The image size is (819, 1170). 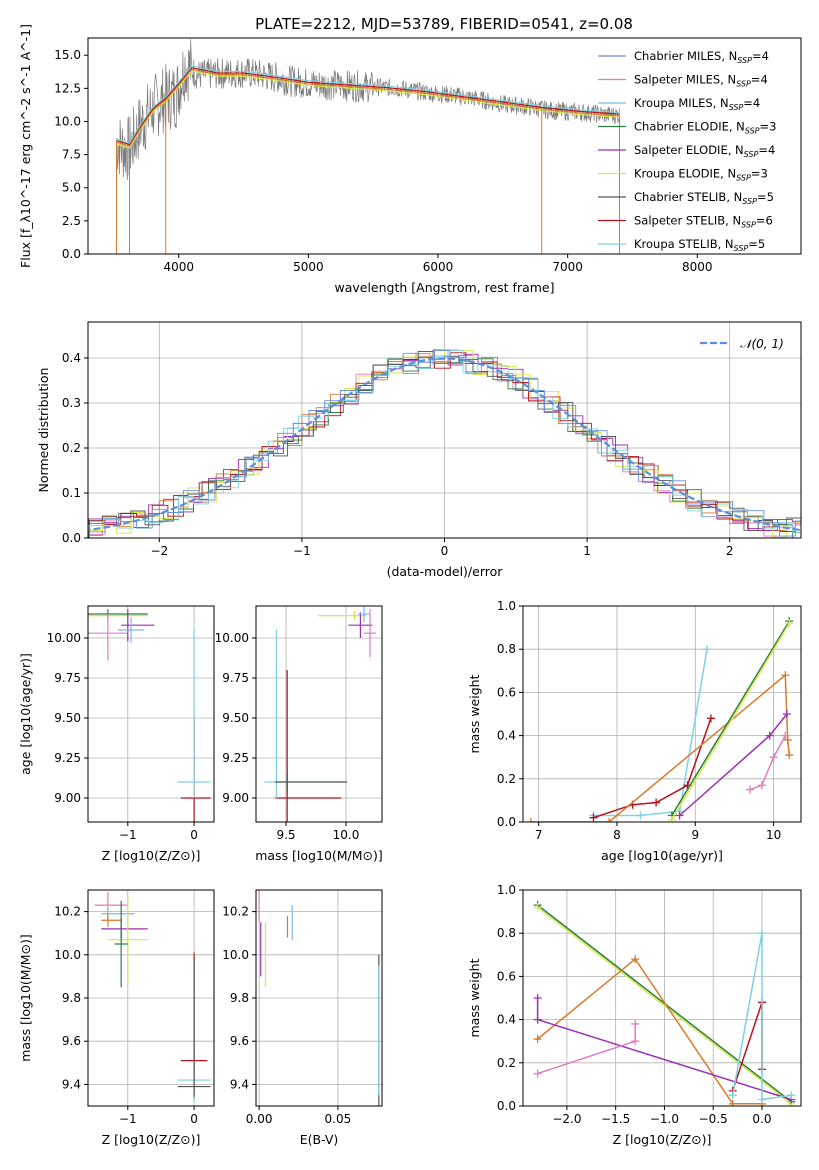 I want to click on x-tick-label: −2, so click(x=159, y=551).